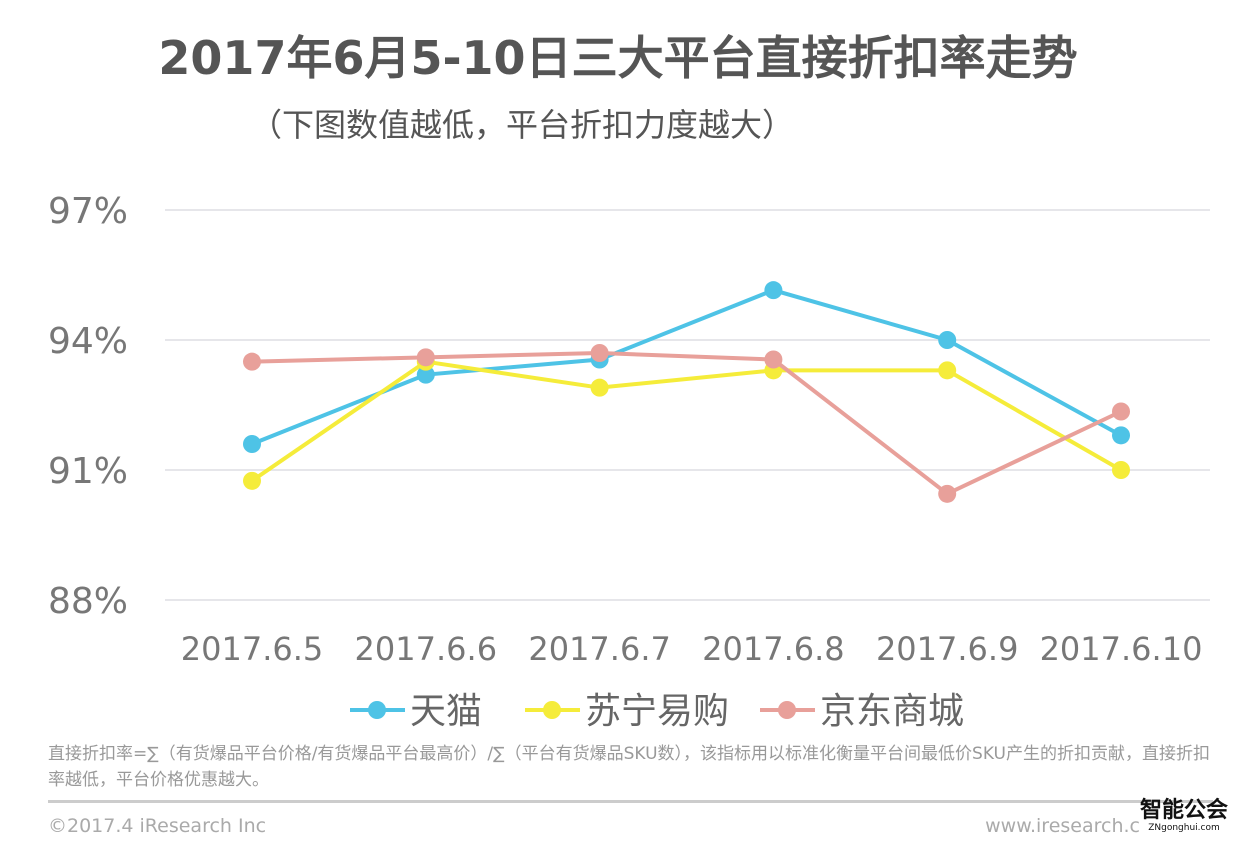 The image size is (1236, 850). What do you see at coordinates (522, 125) in the screenshot?
I see `chart-subtitle: （下图数值越低，平台折扣力度越大）` at bounding box center [522, 125].